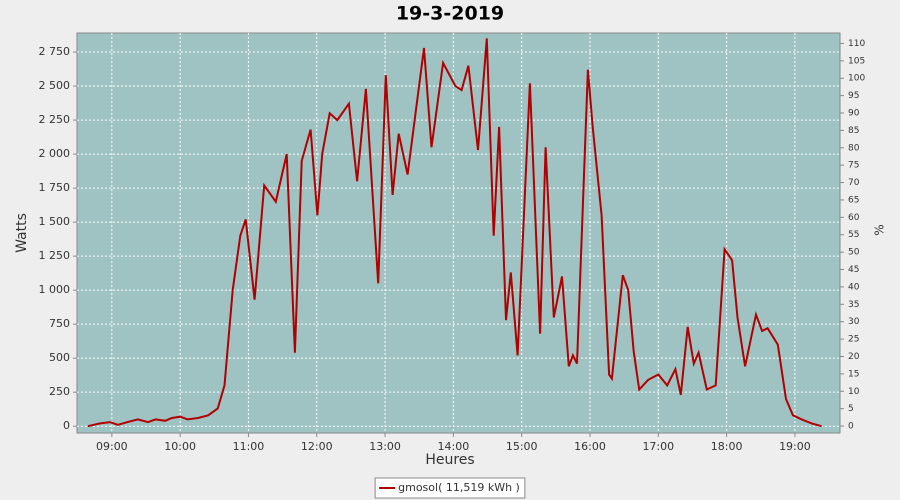  Describe the element at coordinates (522, 446) in the screenshot. I see `x-tick-label: 15:00` at that location.